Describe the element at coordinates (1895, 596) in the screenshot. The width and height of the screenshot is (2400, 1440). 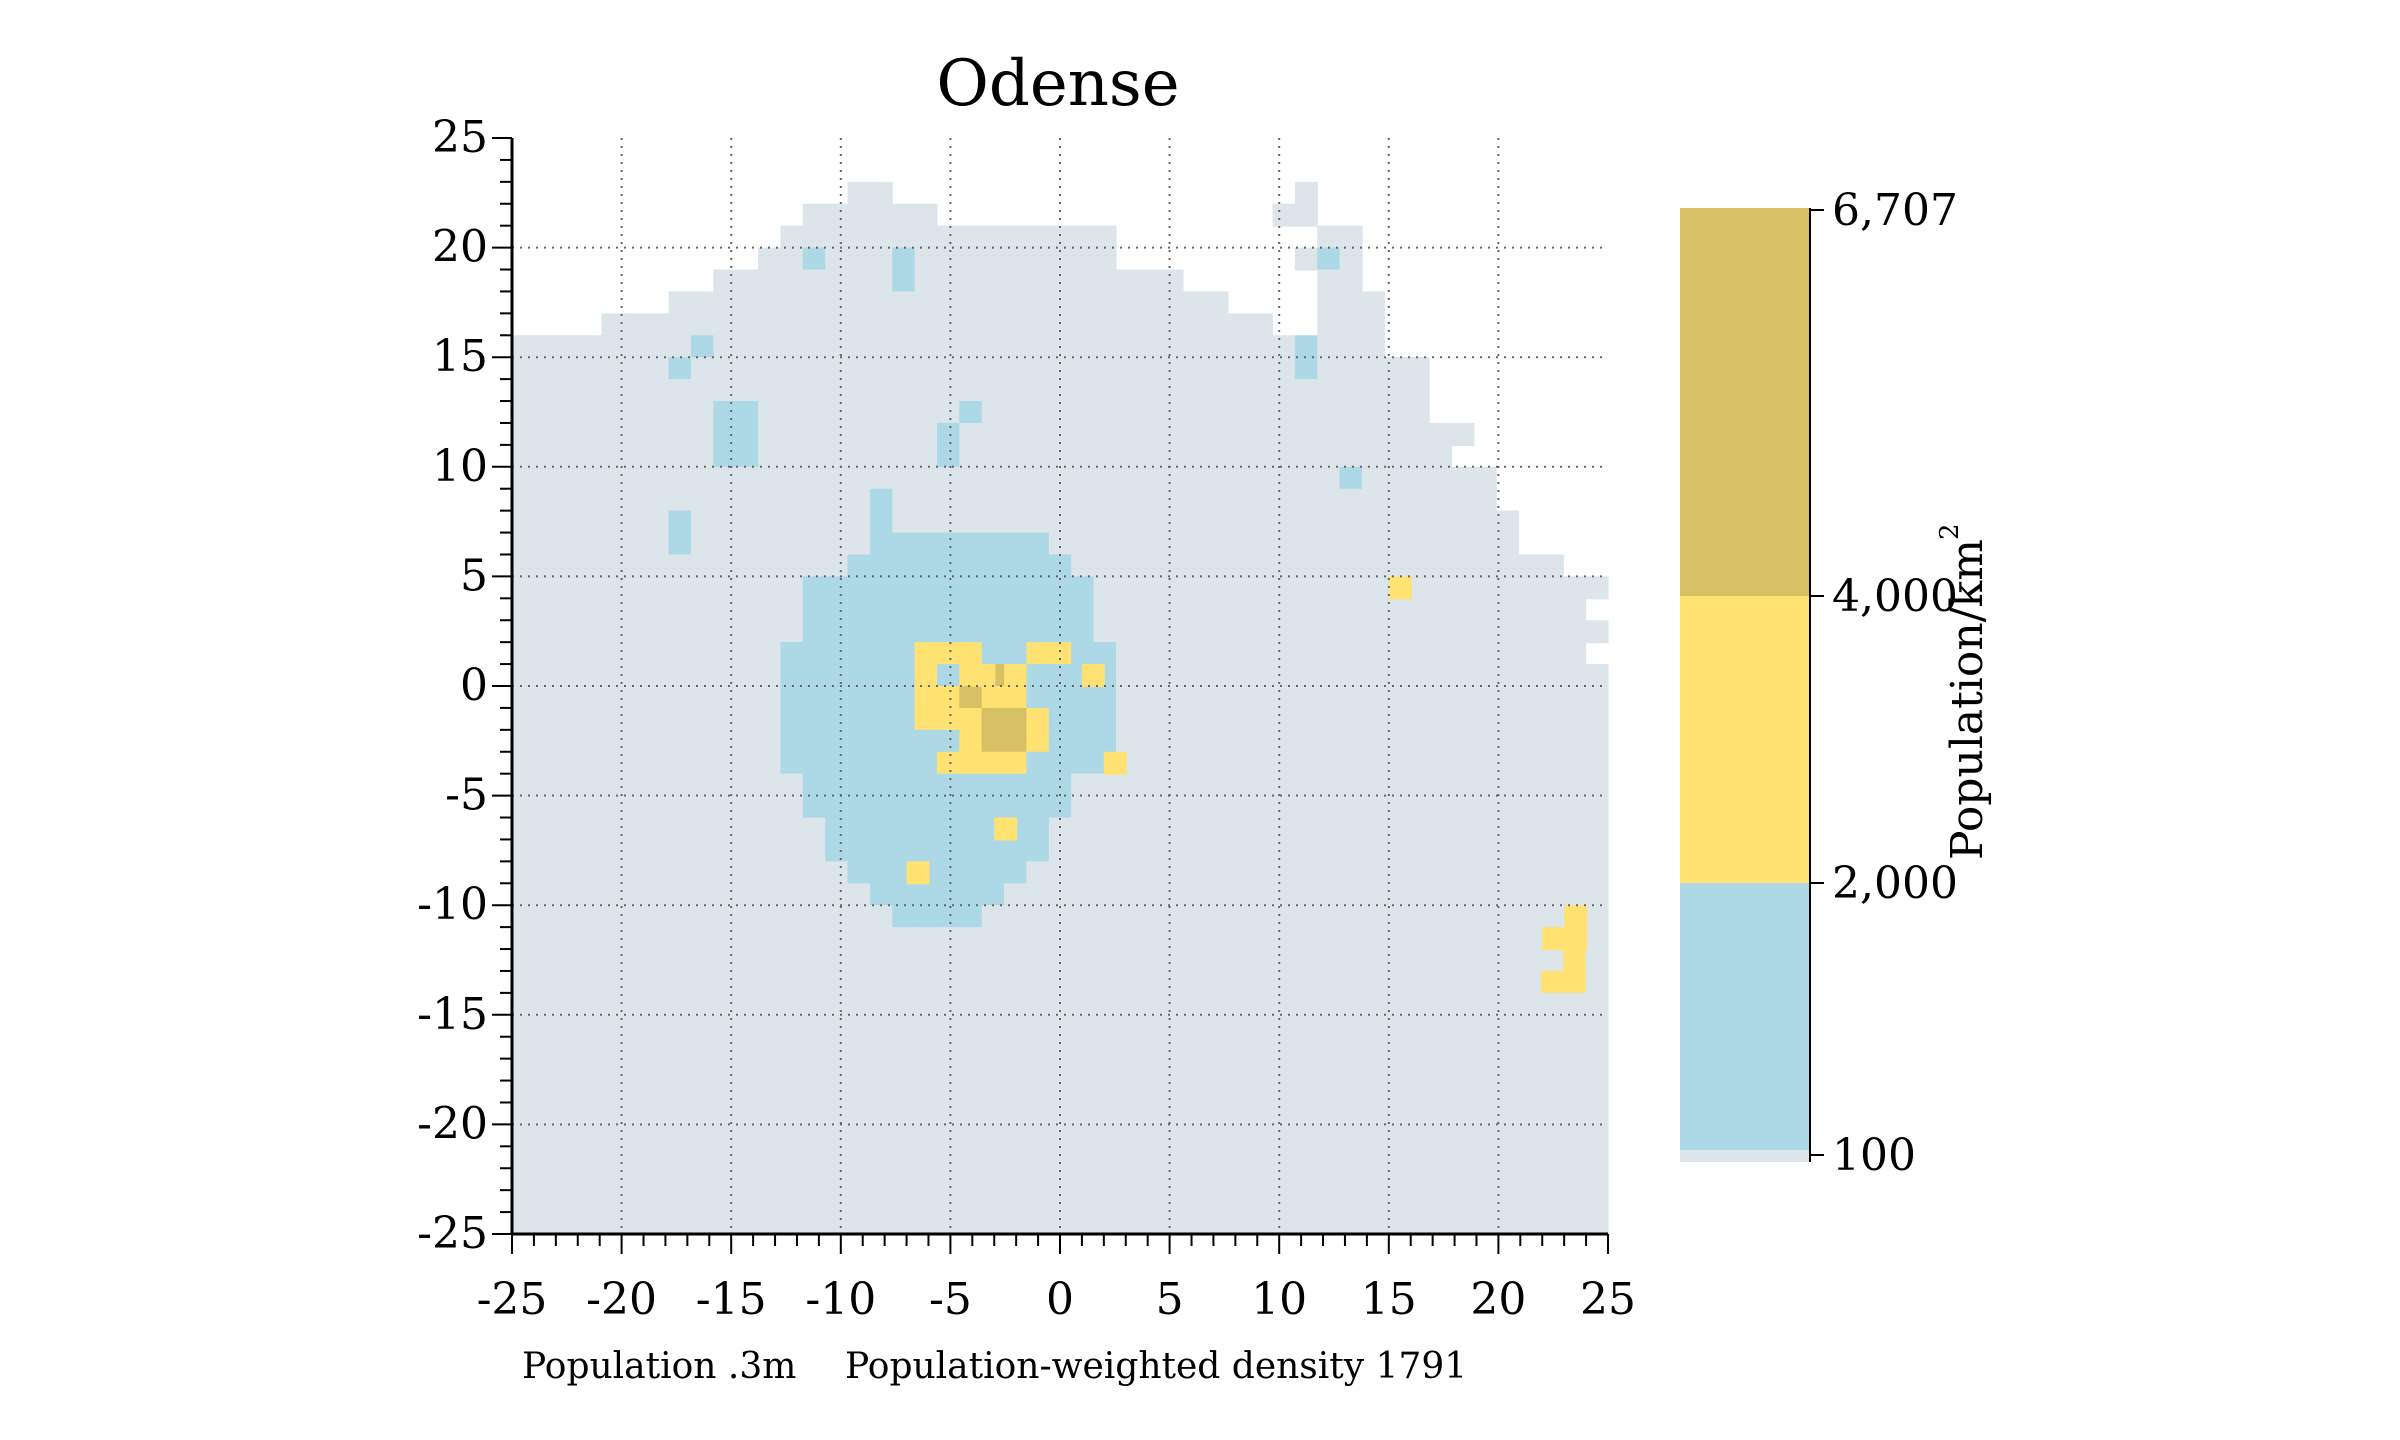
I see `colorbar-tick-label: 4,000` at that location.